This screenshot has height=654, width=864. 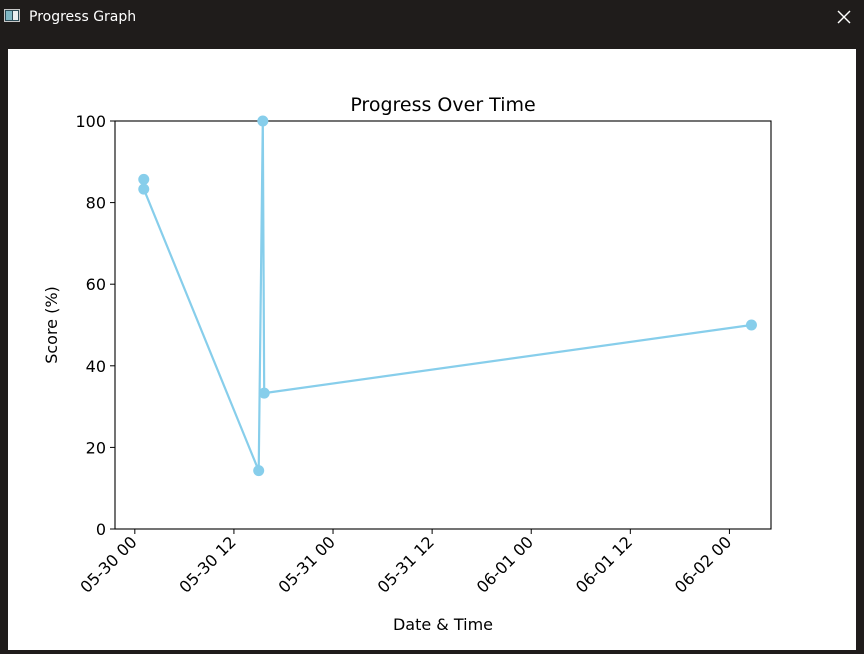 What do you see at coordinates (406, 564) in the screenshot?
I see `x-tick-label: 05-31 12` at bounding box center [406, 564].